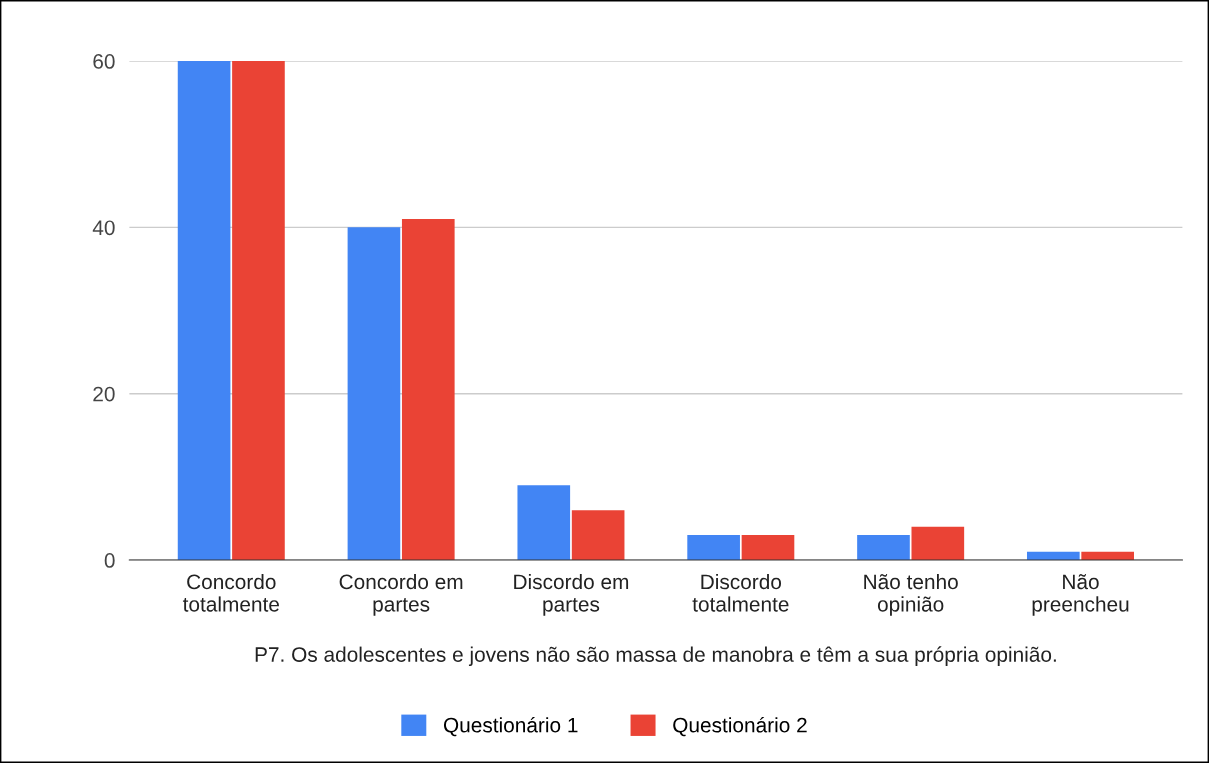 This screenshot has height=763, width=1209. I want to click on y-tick-label: 20, so click(104, 394).